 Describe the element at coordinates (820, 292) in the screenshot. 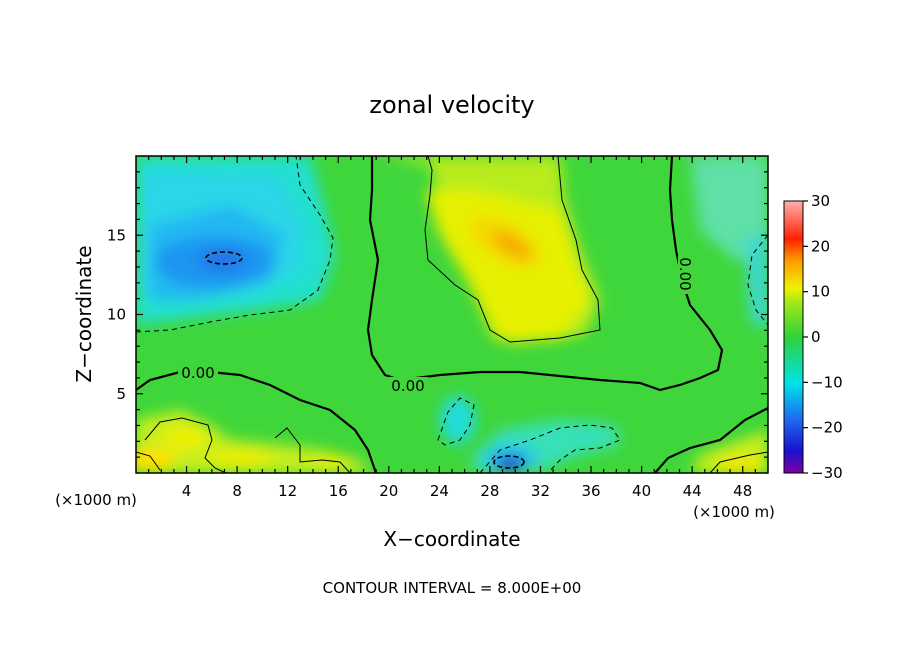

I see `colorbar-tick-label: 10` at that location.